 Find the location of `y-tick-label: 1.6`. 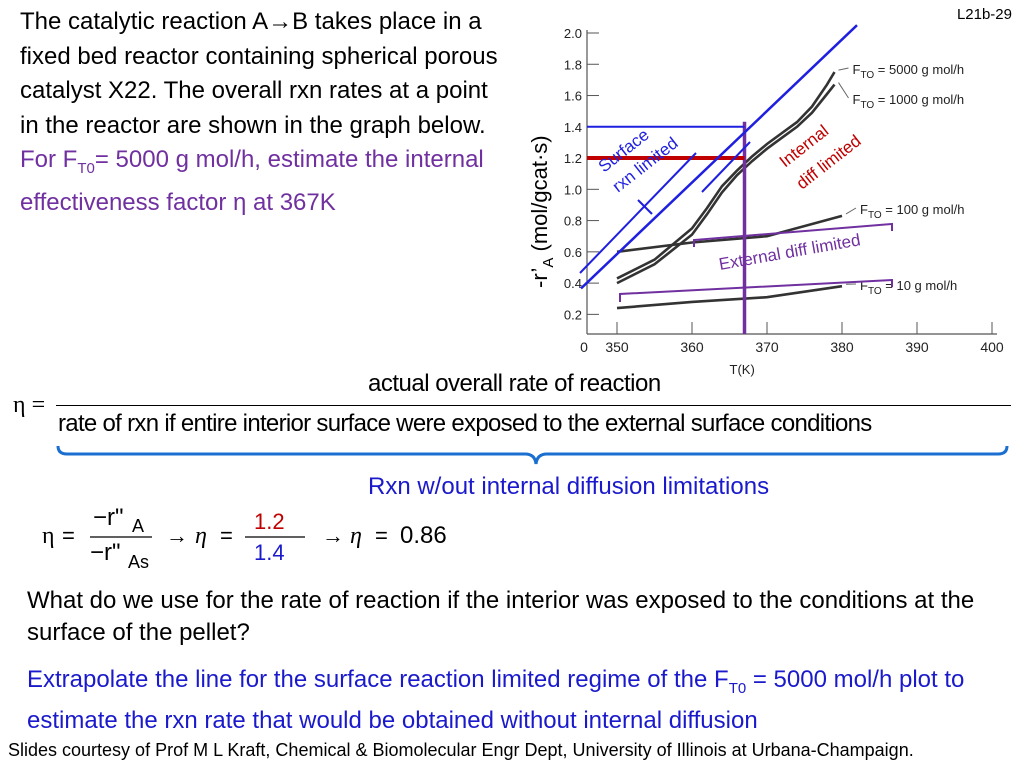

y-tick-label: 1.6 is located at coordinates (573, 96).